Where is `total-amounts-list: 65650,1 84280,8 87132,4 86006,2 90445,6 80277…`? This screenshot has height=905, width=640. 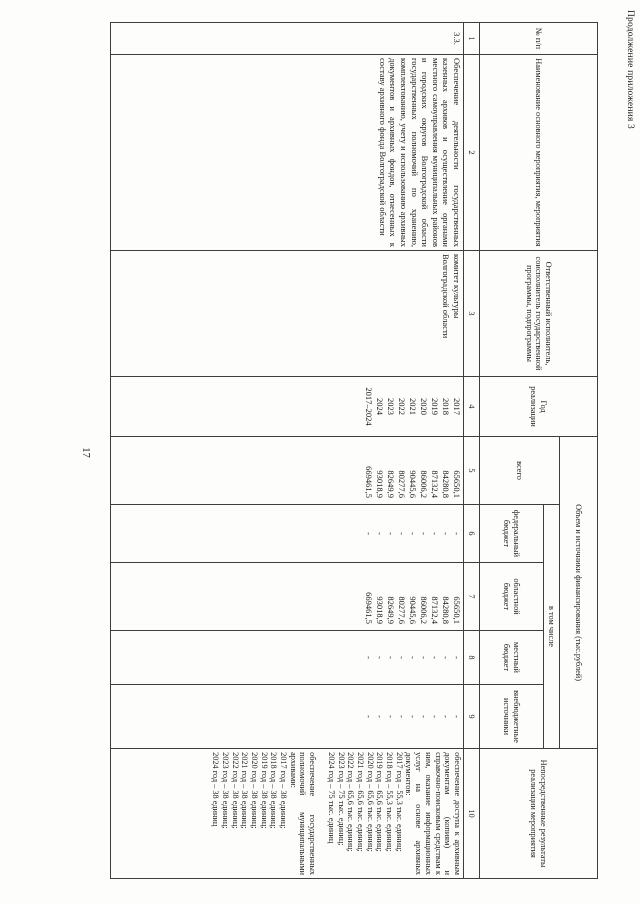
total-amounts-list: 65650,1 84280,8 87132,4 86006,2 90445,6 80277… is located at coordinates (413, 482).